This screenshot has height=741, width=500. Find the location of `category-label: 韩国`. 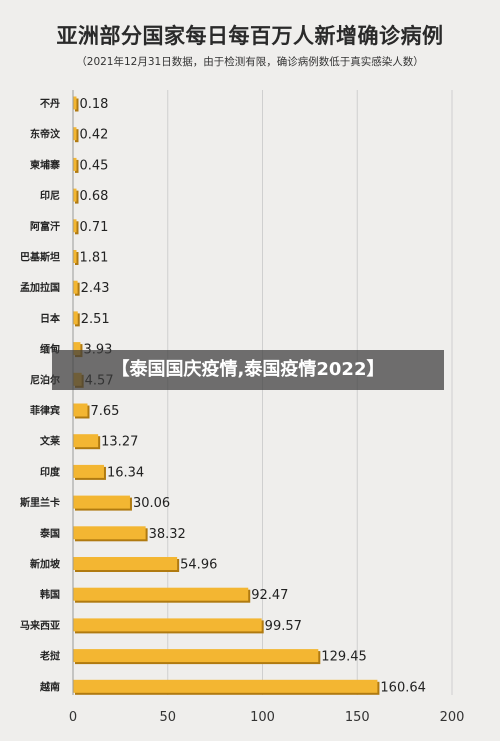

category-label: 韩国 is located at coordinates (50, 594).